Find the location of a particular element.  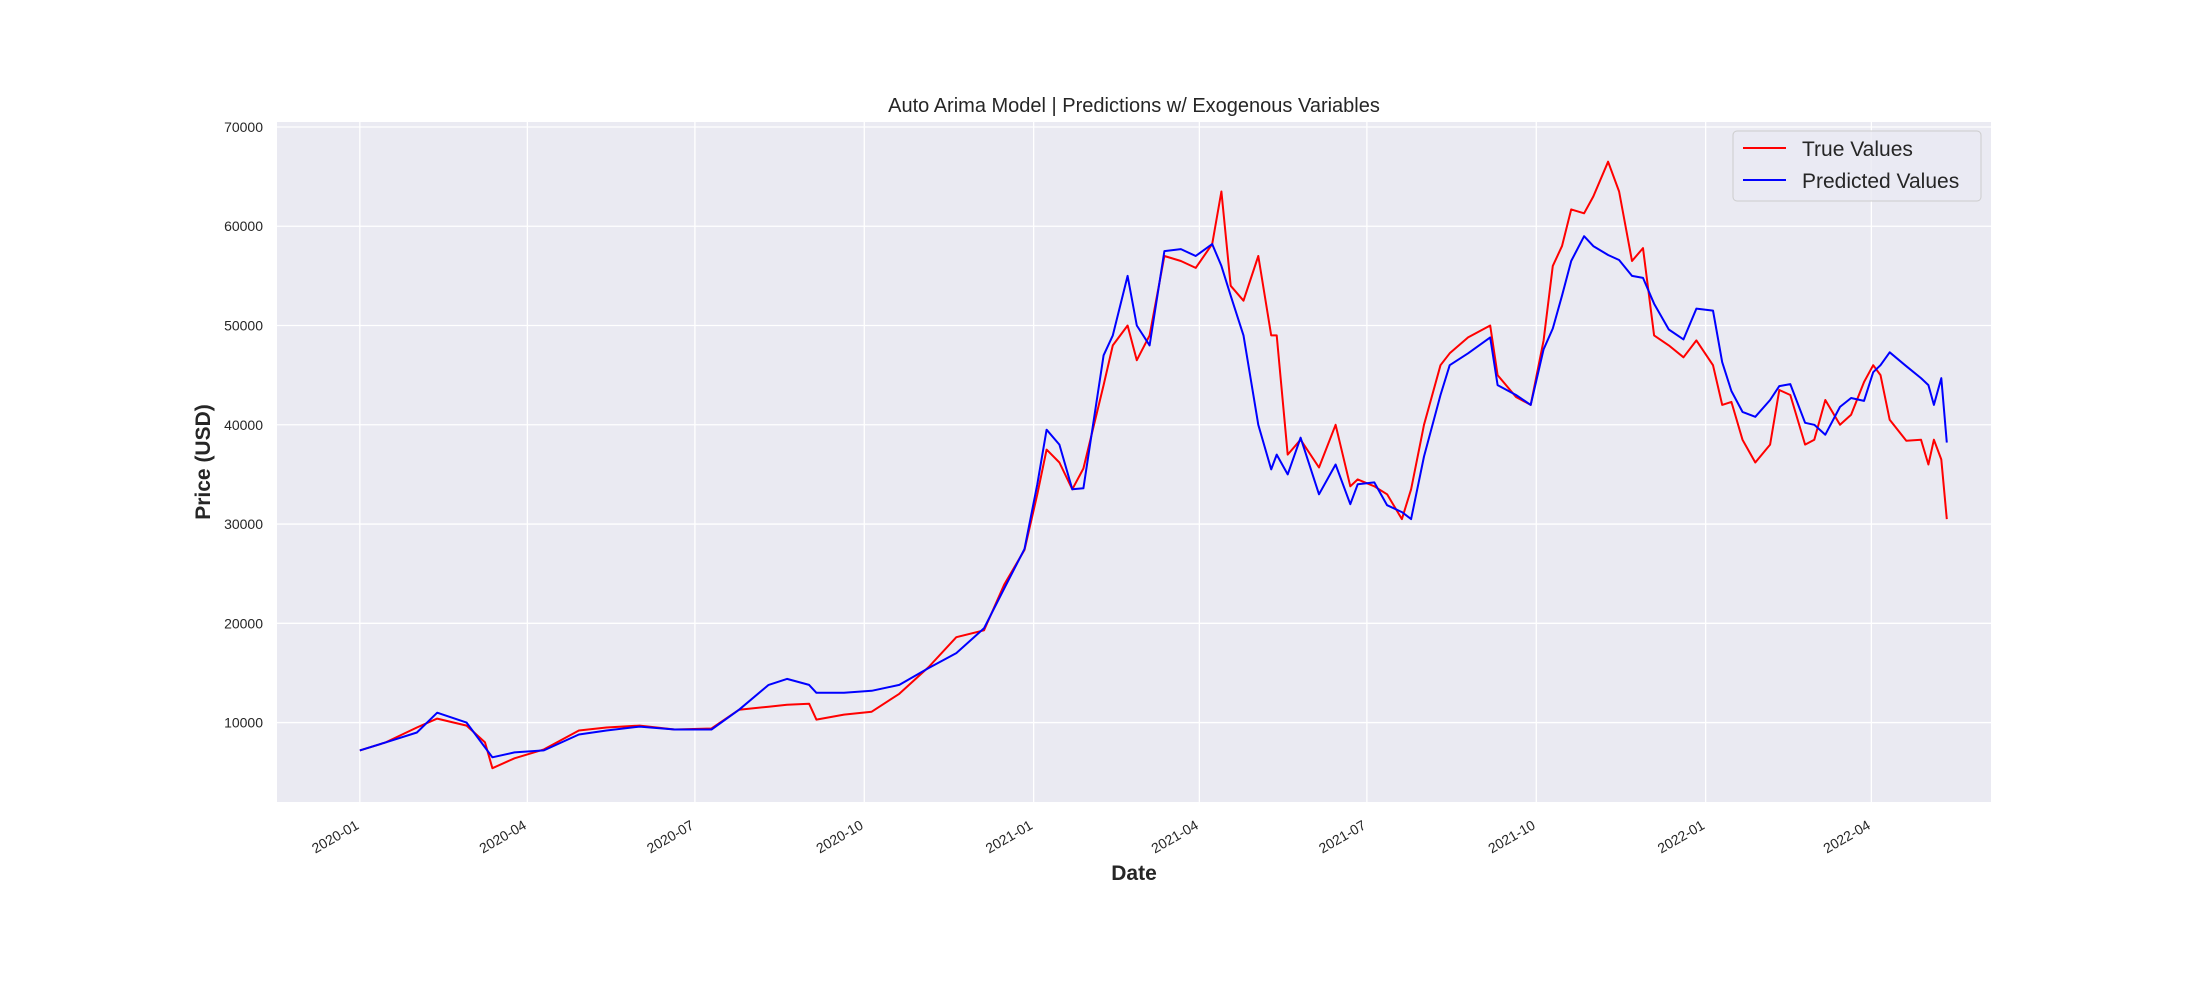

legend: True Values Predicted Values is located at coordinates (1857, 166).